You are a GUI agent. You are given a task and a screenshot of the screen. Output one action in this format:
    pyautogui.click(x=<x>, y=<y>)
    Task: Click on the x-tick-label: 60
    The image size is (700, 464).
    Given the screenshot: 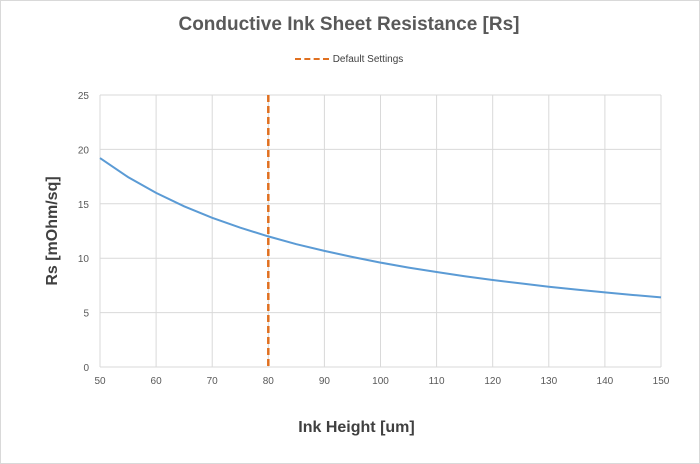 What is the action you would take?
    pyautogui.click(x=157, y=381)
    